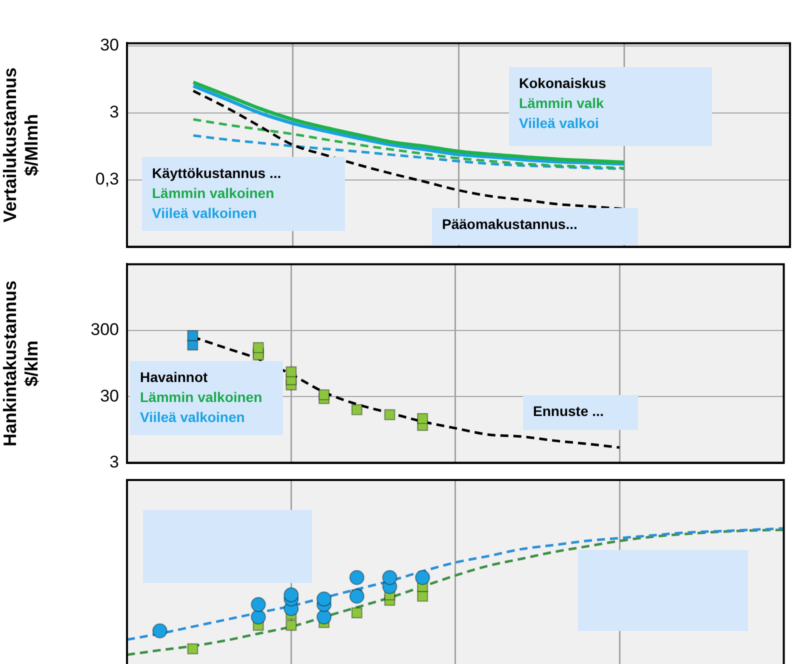 The height and width of the screenshot is (664, 792). I want to click on text-box: Käyttökustannus ... Lämmin valkoinen Viileä valkoinen, so click(243, 194).